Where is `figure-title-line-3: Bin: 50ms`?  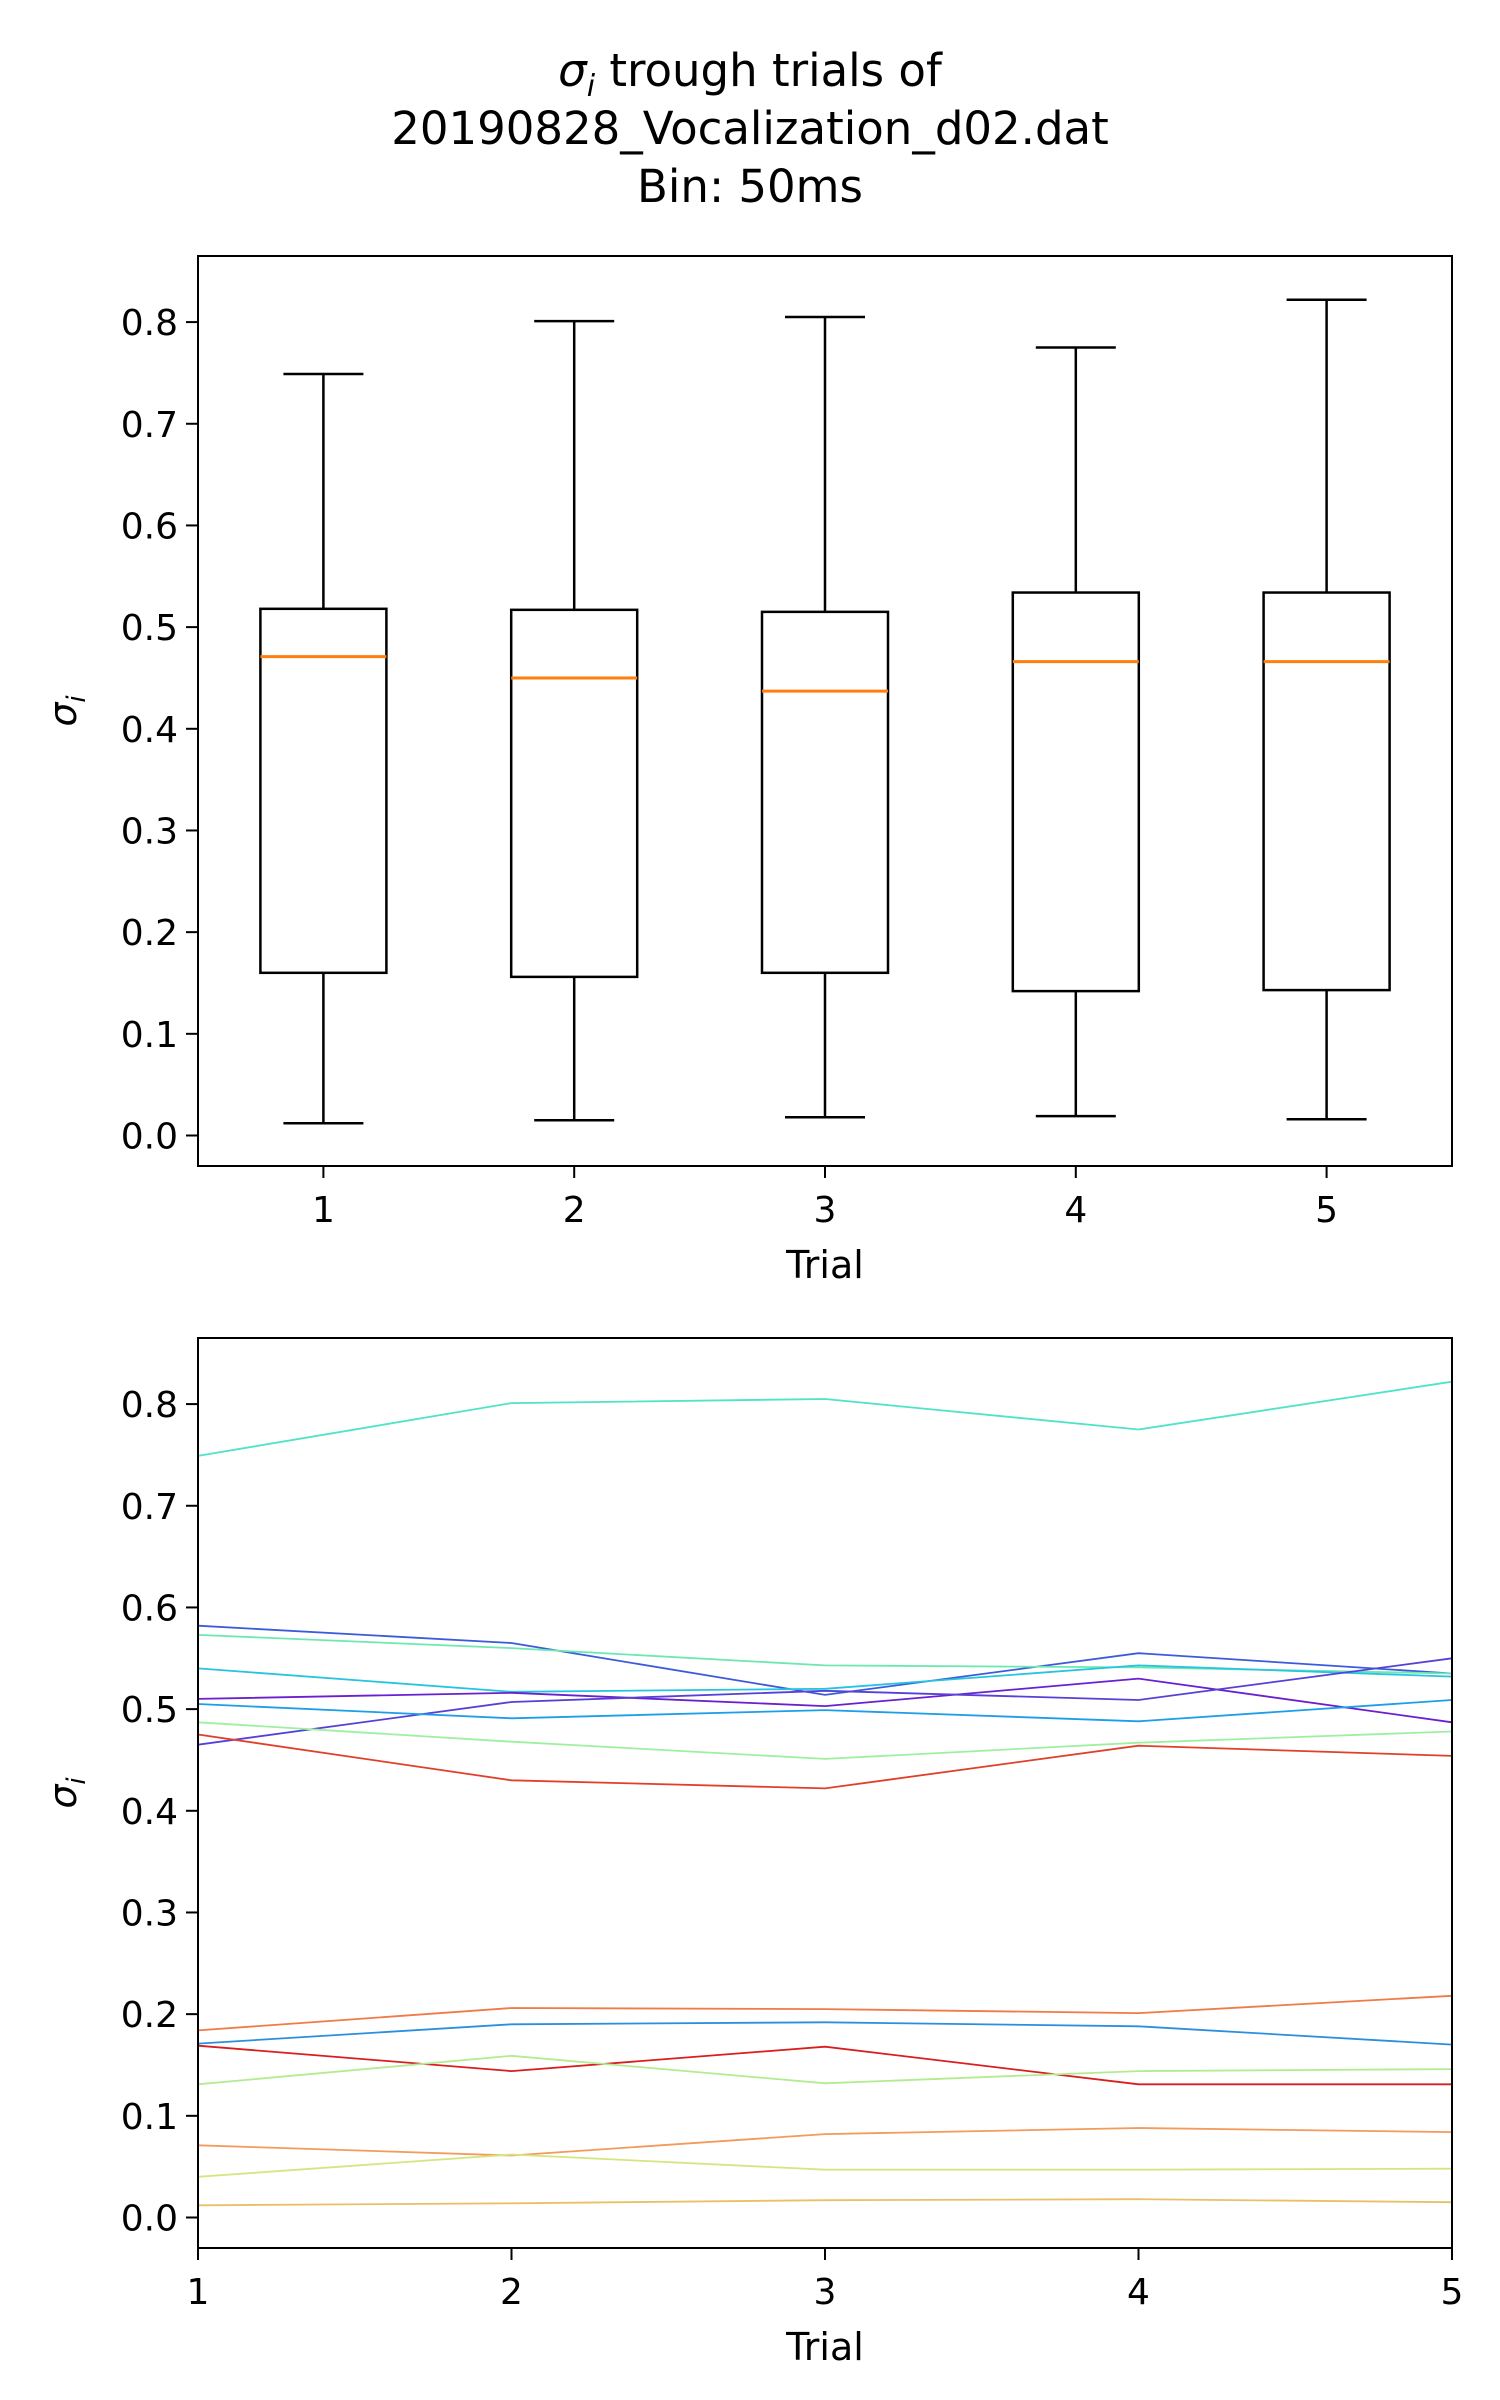 figure-title-line-3: Bin: 50ms is located at coordinates (750, 186).